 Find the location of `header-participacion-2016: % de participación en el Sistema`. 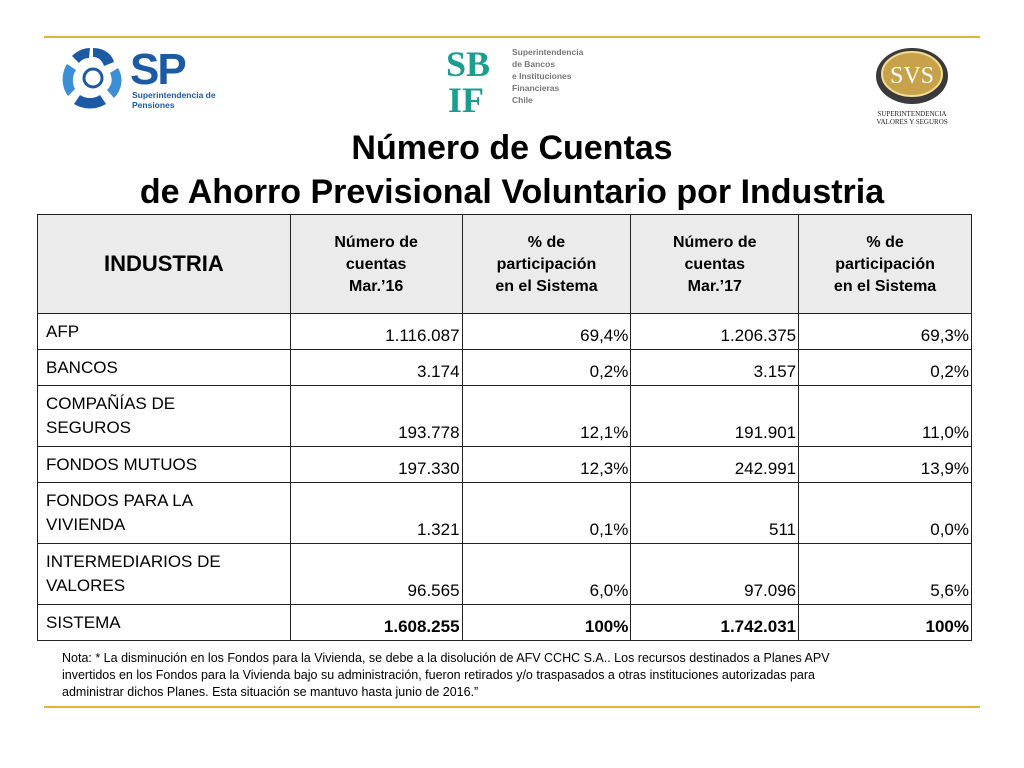

header-participacion-2016: % de participación en el Sistema is located at coordinates (546, 264).